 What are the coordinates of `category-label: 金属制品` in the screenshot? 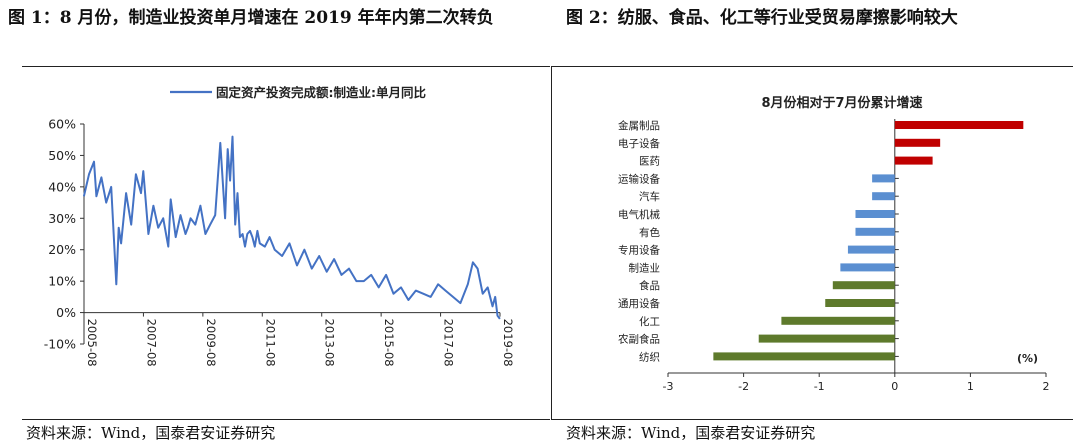 It's located at (639, 125).